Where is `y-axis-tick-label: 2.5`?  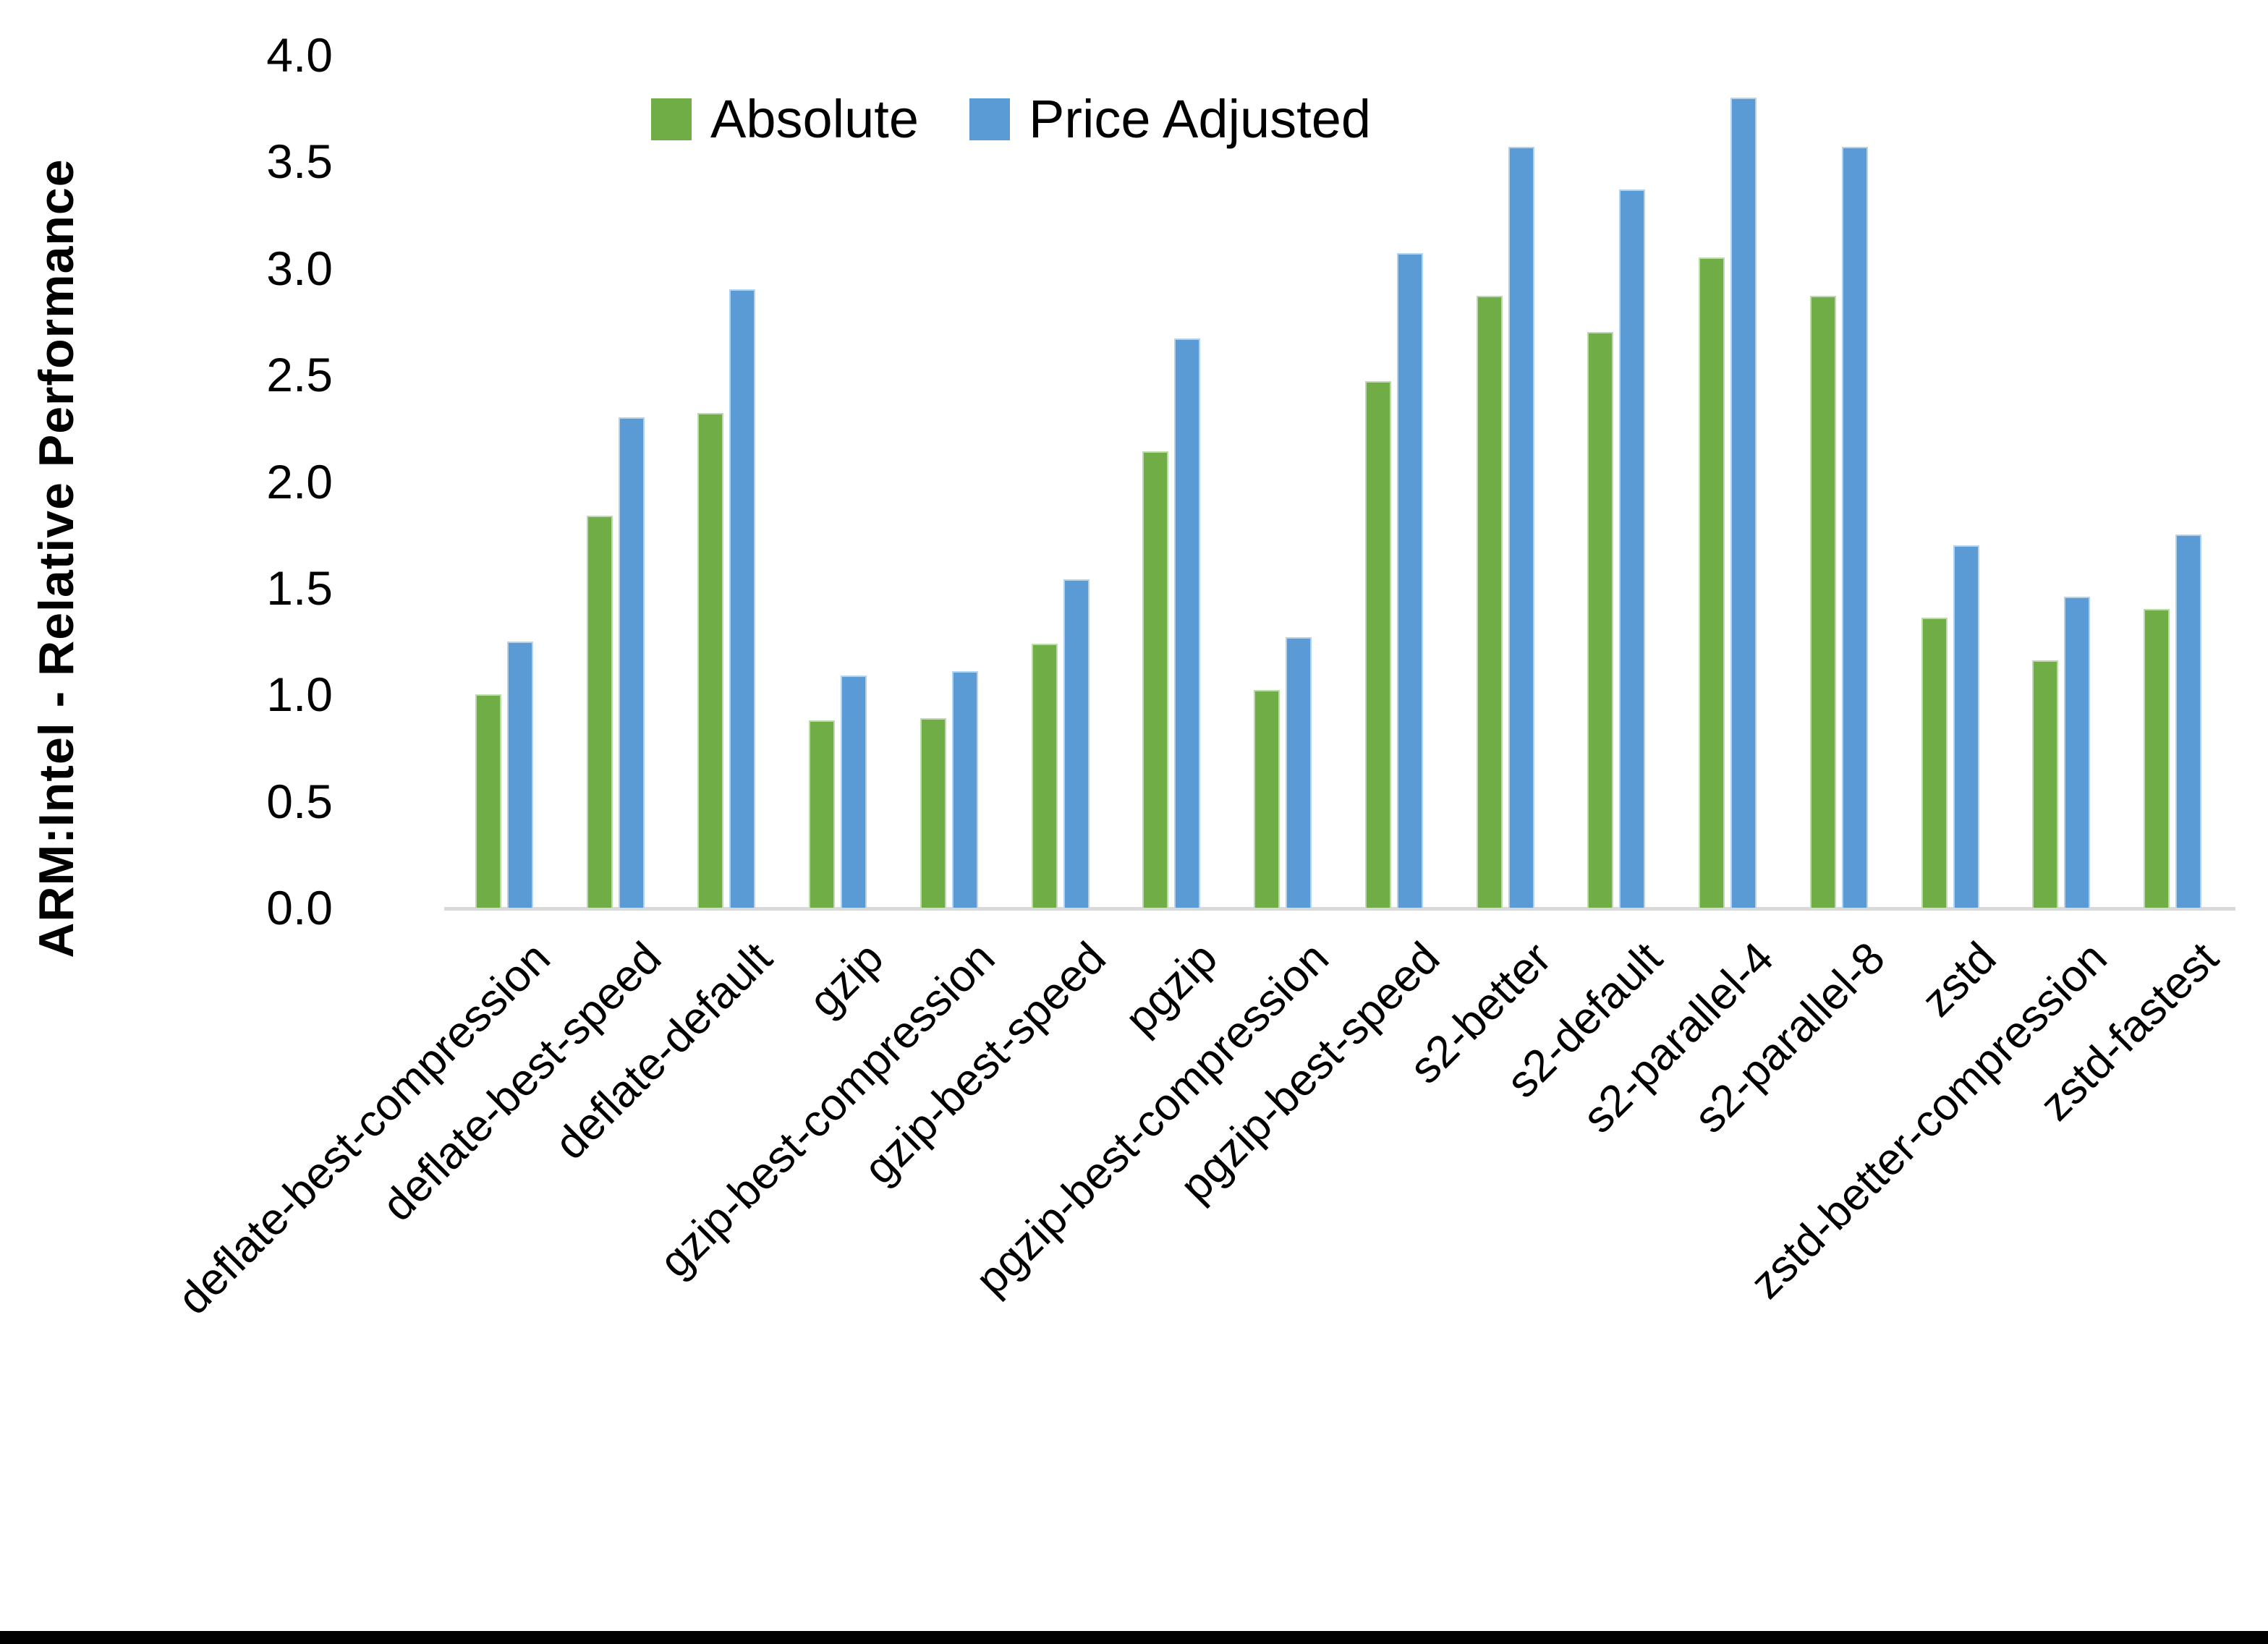
y-axis-tick-label: 2.5 is located at coordinates (299, 375).